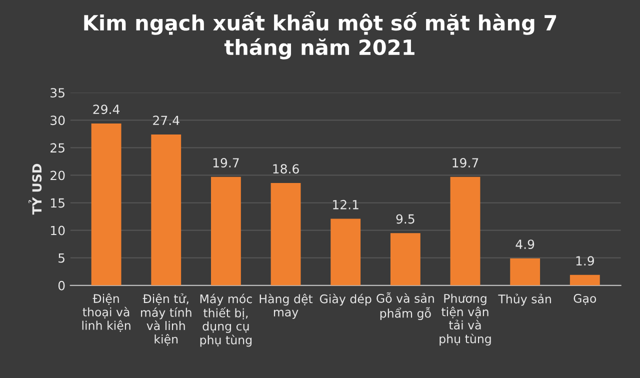 This screenshot has width=640, height=378. Describe the element at coordinates (166, 120) in the screenshot. I see `data-label: 27.4` at that location.